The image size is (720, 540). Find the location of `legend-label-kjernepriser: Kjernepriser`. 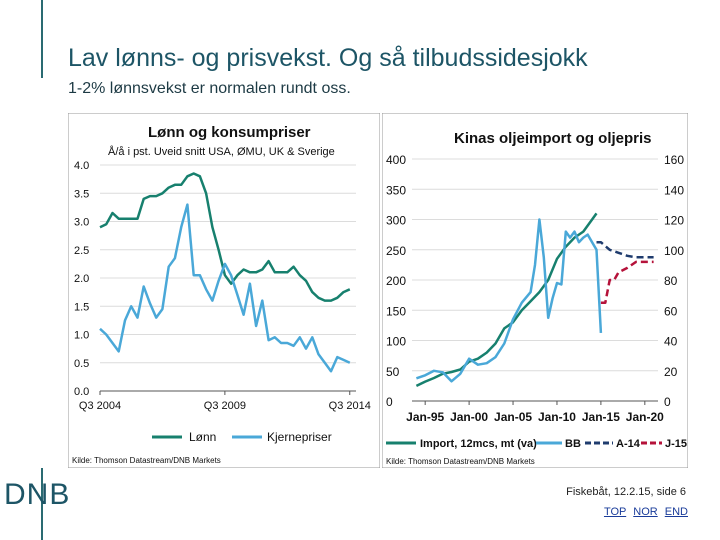

legend-label-kjernepriser: Kjernepriser is located at coordinates (299, 437).